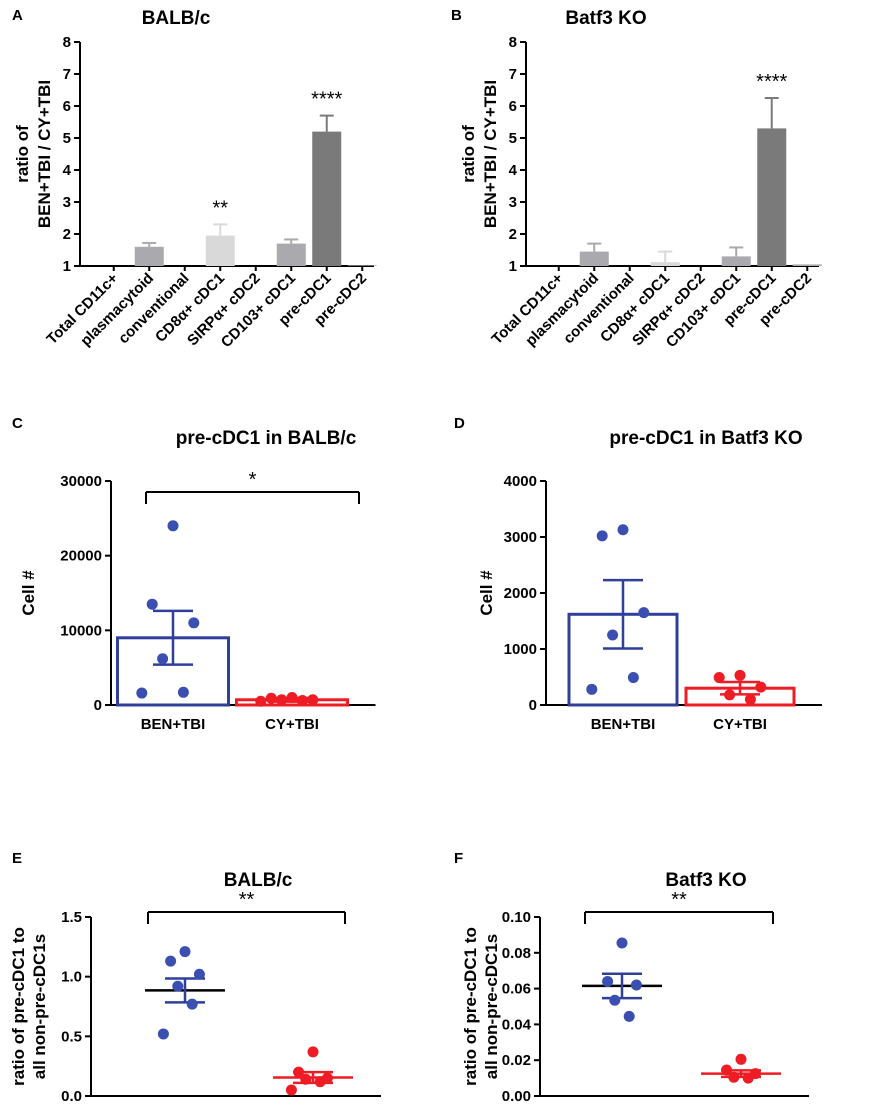  What do you see at coordinates (17, 423) in the screenshot?
I see `panel-letter: C` at bounding box center [17, 423].